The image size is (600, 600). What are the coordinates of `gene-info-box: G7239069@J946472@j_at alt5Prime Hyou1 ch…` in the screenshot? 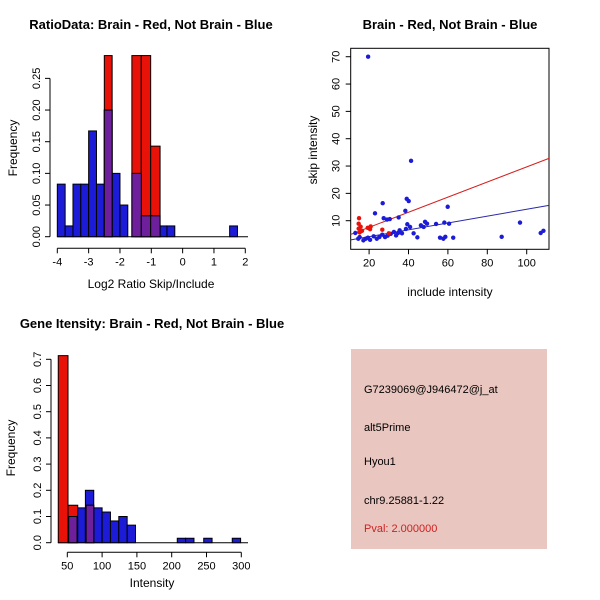 It's located at (449, 449).